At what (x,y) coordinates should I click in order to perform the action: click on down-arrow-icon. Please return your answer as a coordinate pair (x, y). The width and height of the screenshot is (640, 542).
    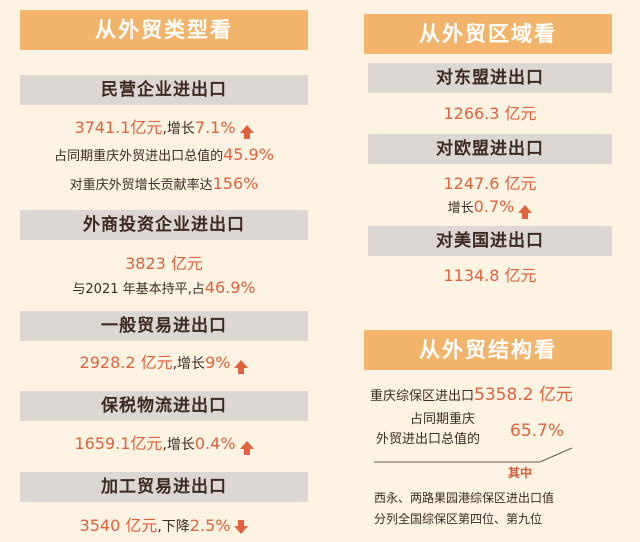
    Looking at the image, I should click on (241, 527).